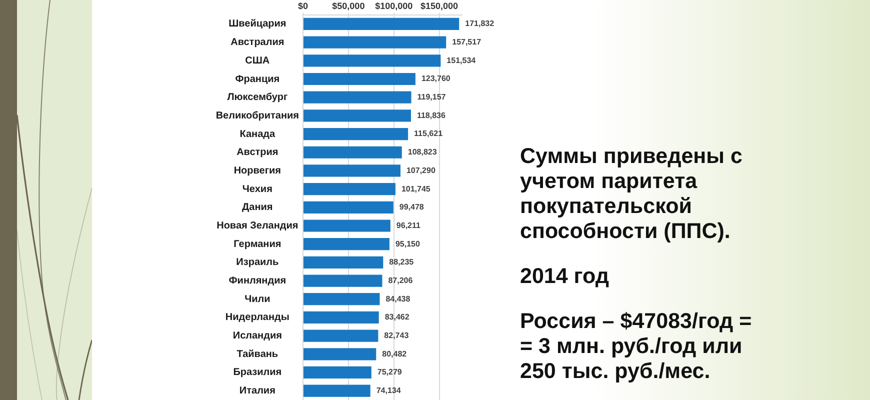  I want to click on y-tick-label: Бразилия, so click(257, 372).